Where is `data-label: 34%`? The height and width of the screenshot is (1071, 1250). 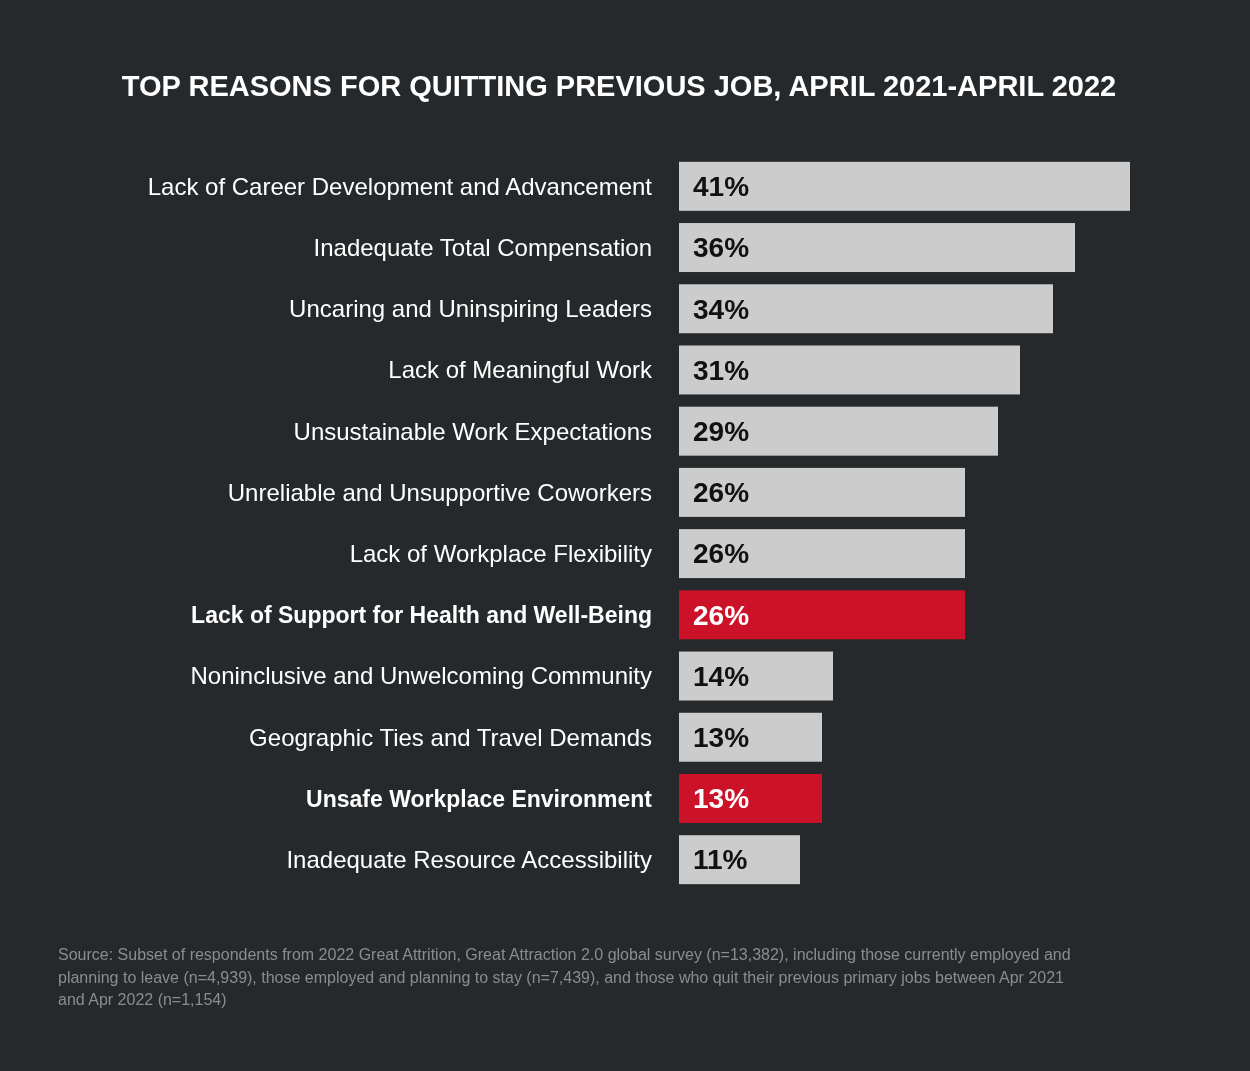
data-label: 34% is located at coordinates (721, 309).